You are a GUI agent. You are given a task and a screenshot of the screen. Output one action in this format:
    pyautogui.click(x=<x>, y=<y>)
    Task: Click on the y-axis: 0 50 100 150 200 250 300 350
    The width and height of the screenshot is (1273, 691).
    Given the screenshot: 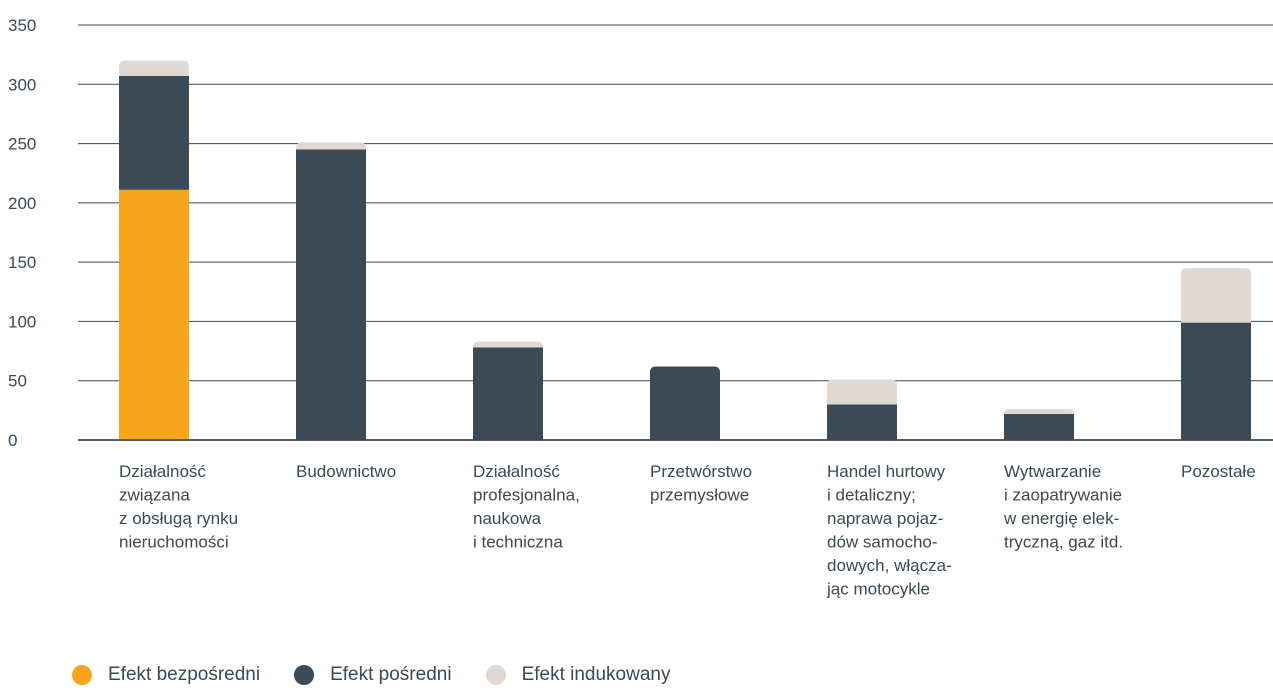 What is the action you would take?
    pyautogui.click(x=22, y=233)
    